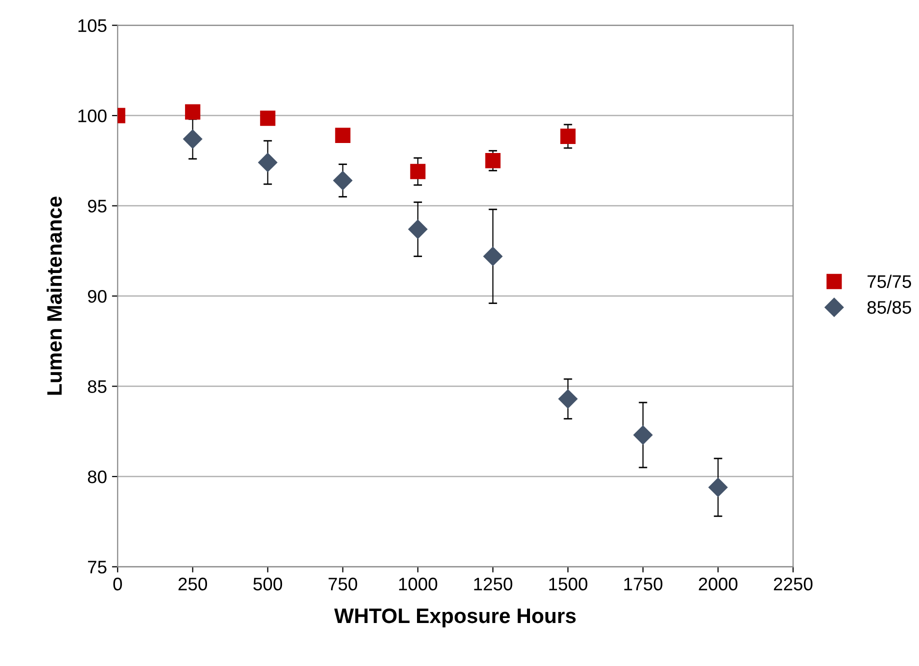 This screenshot has height=666, width=919. Describe the element at coordinates (97, 296) in the screenshot. I see `y-tick-label: 90` at that location.